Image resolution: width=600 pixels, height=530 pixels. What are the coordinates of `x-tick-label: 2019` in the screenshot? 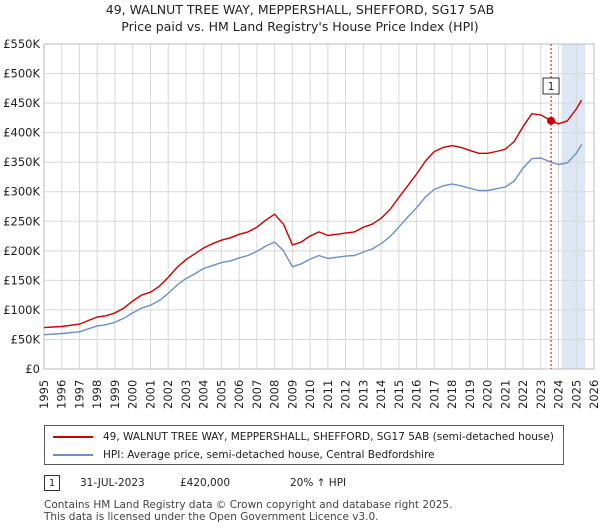 It's located at (470, 394).